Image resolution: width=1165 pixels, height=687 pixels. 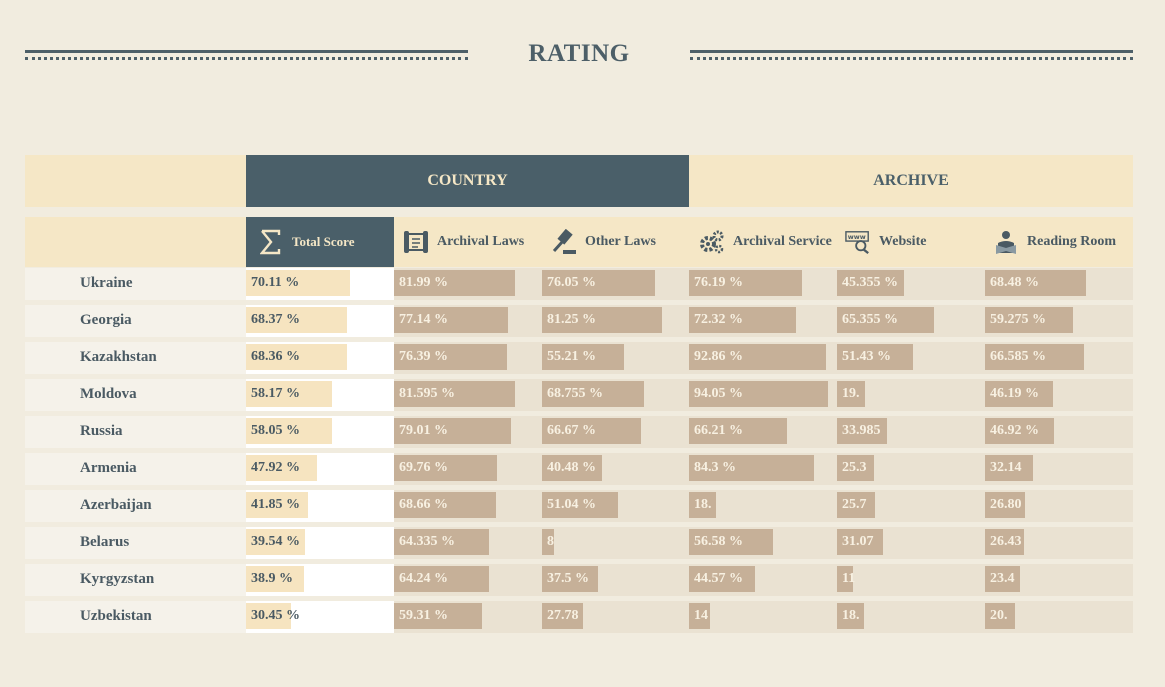 What do you see at coordinates (870, 319) in the screenshot?
I see `website-value: 65.355 %` at bounding box center [870, 319].